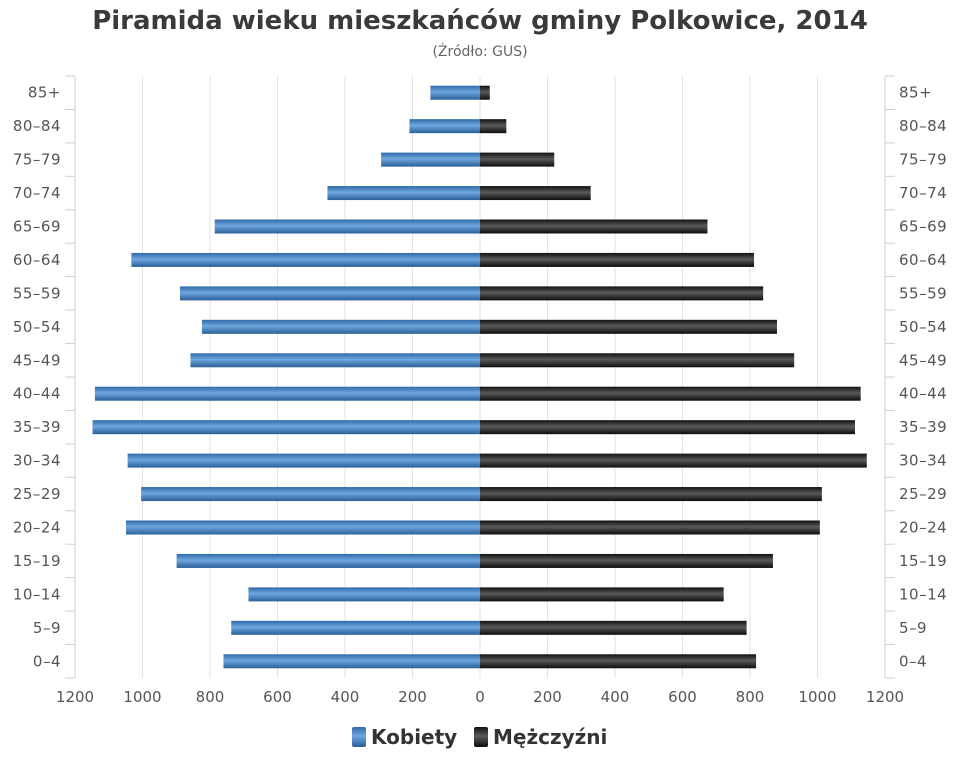 This screenshot has height=768, width=960. I want to click on x-tick-label-left: 0, so click(480, 697).